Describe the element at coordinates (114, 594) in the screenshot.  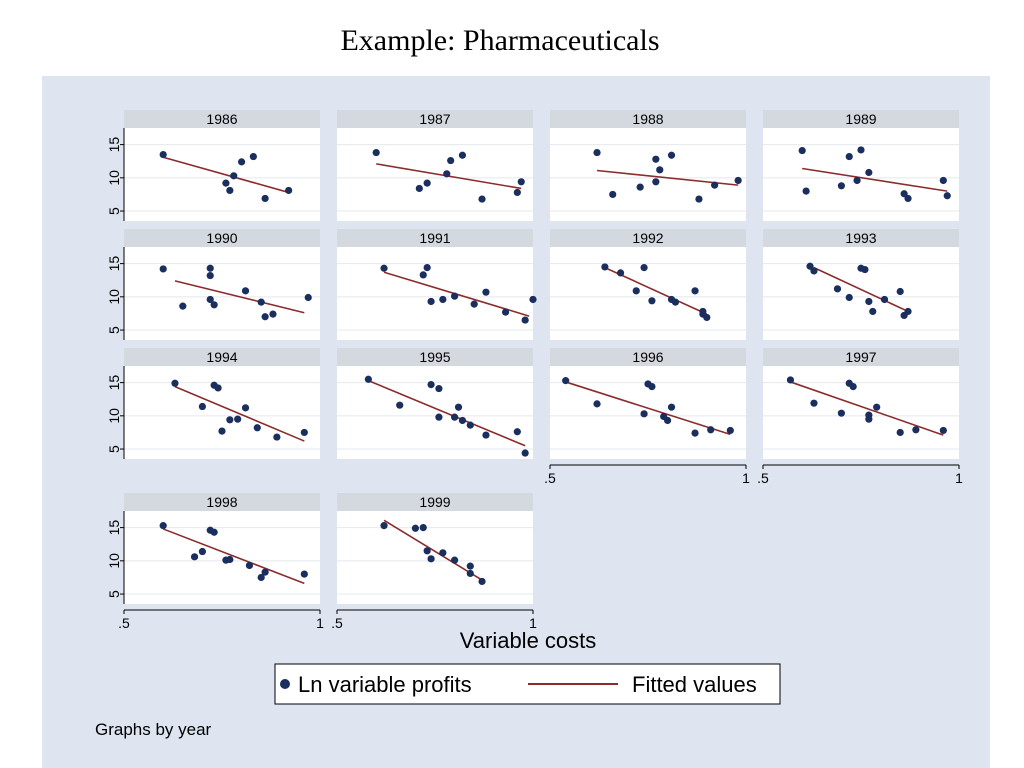
I see `y-tick-label: 5` at that location.